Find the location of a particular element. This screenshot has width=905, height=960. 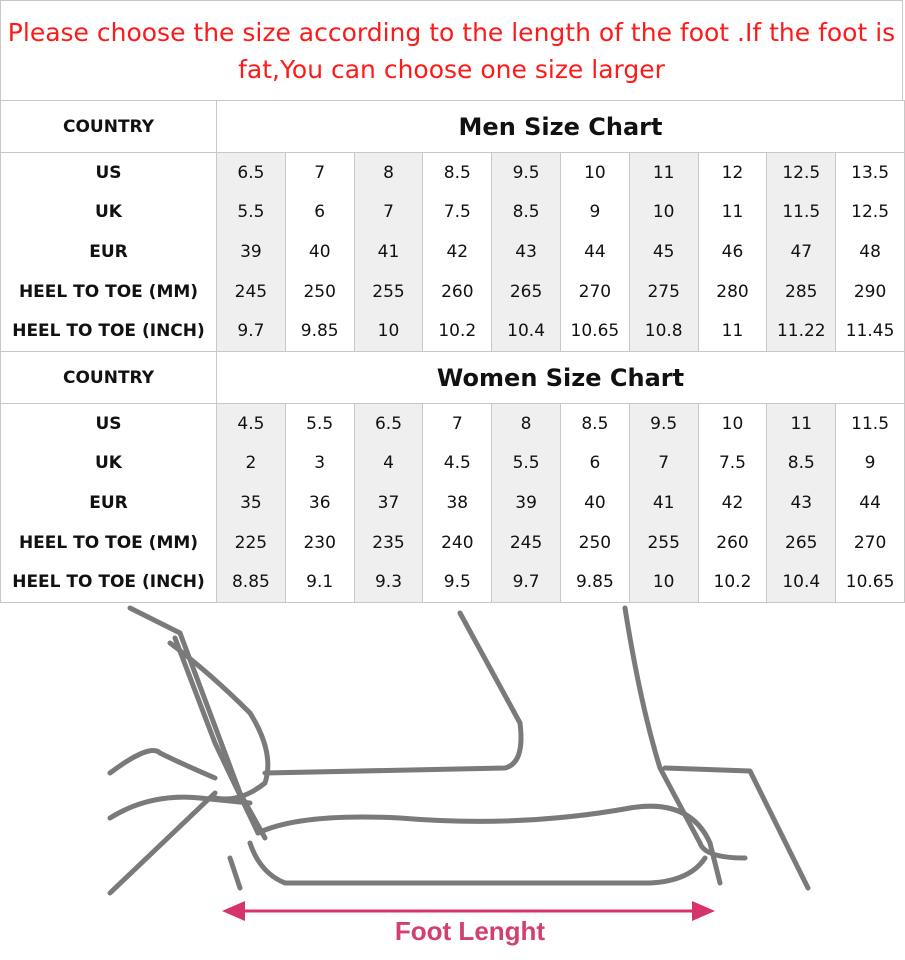

women-size-row: EUR 35 36 37 38 39 40 41 42 43 44 is located at coordinates (452, 503).